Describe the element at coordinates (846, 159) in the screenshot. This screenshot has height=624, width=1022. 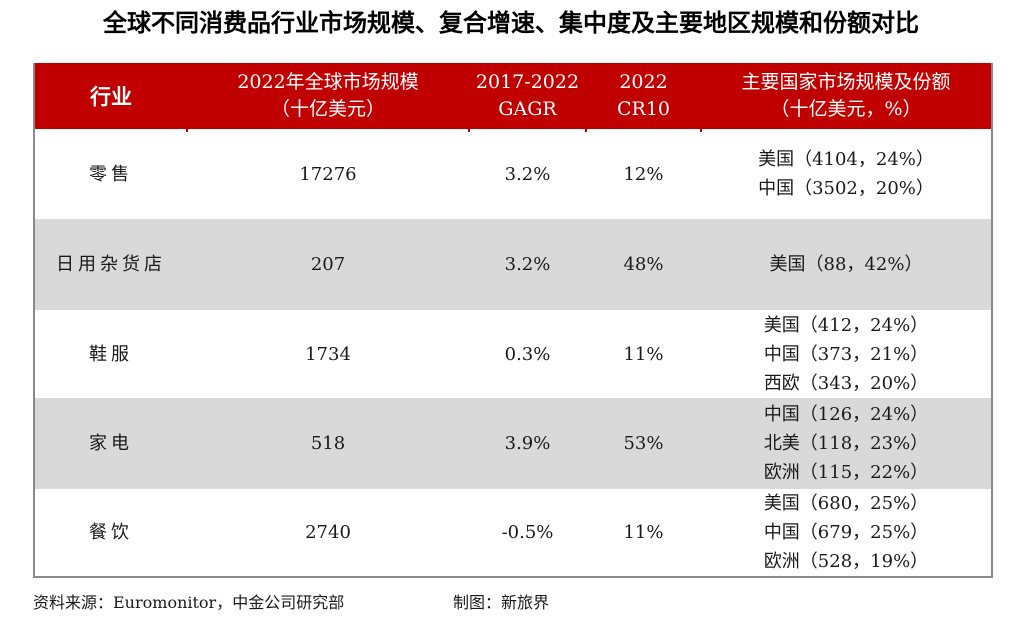
I see `region-share: 美国（4104，24%）` at that location.